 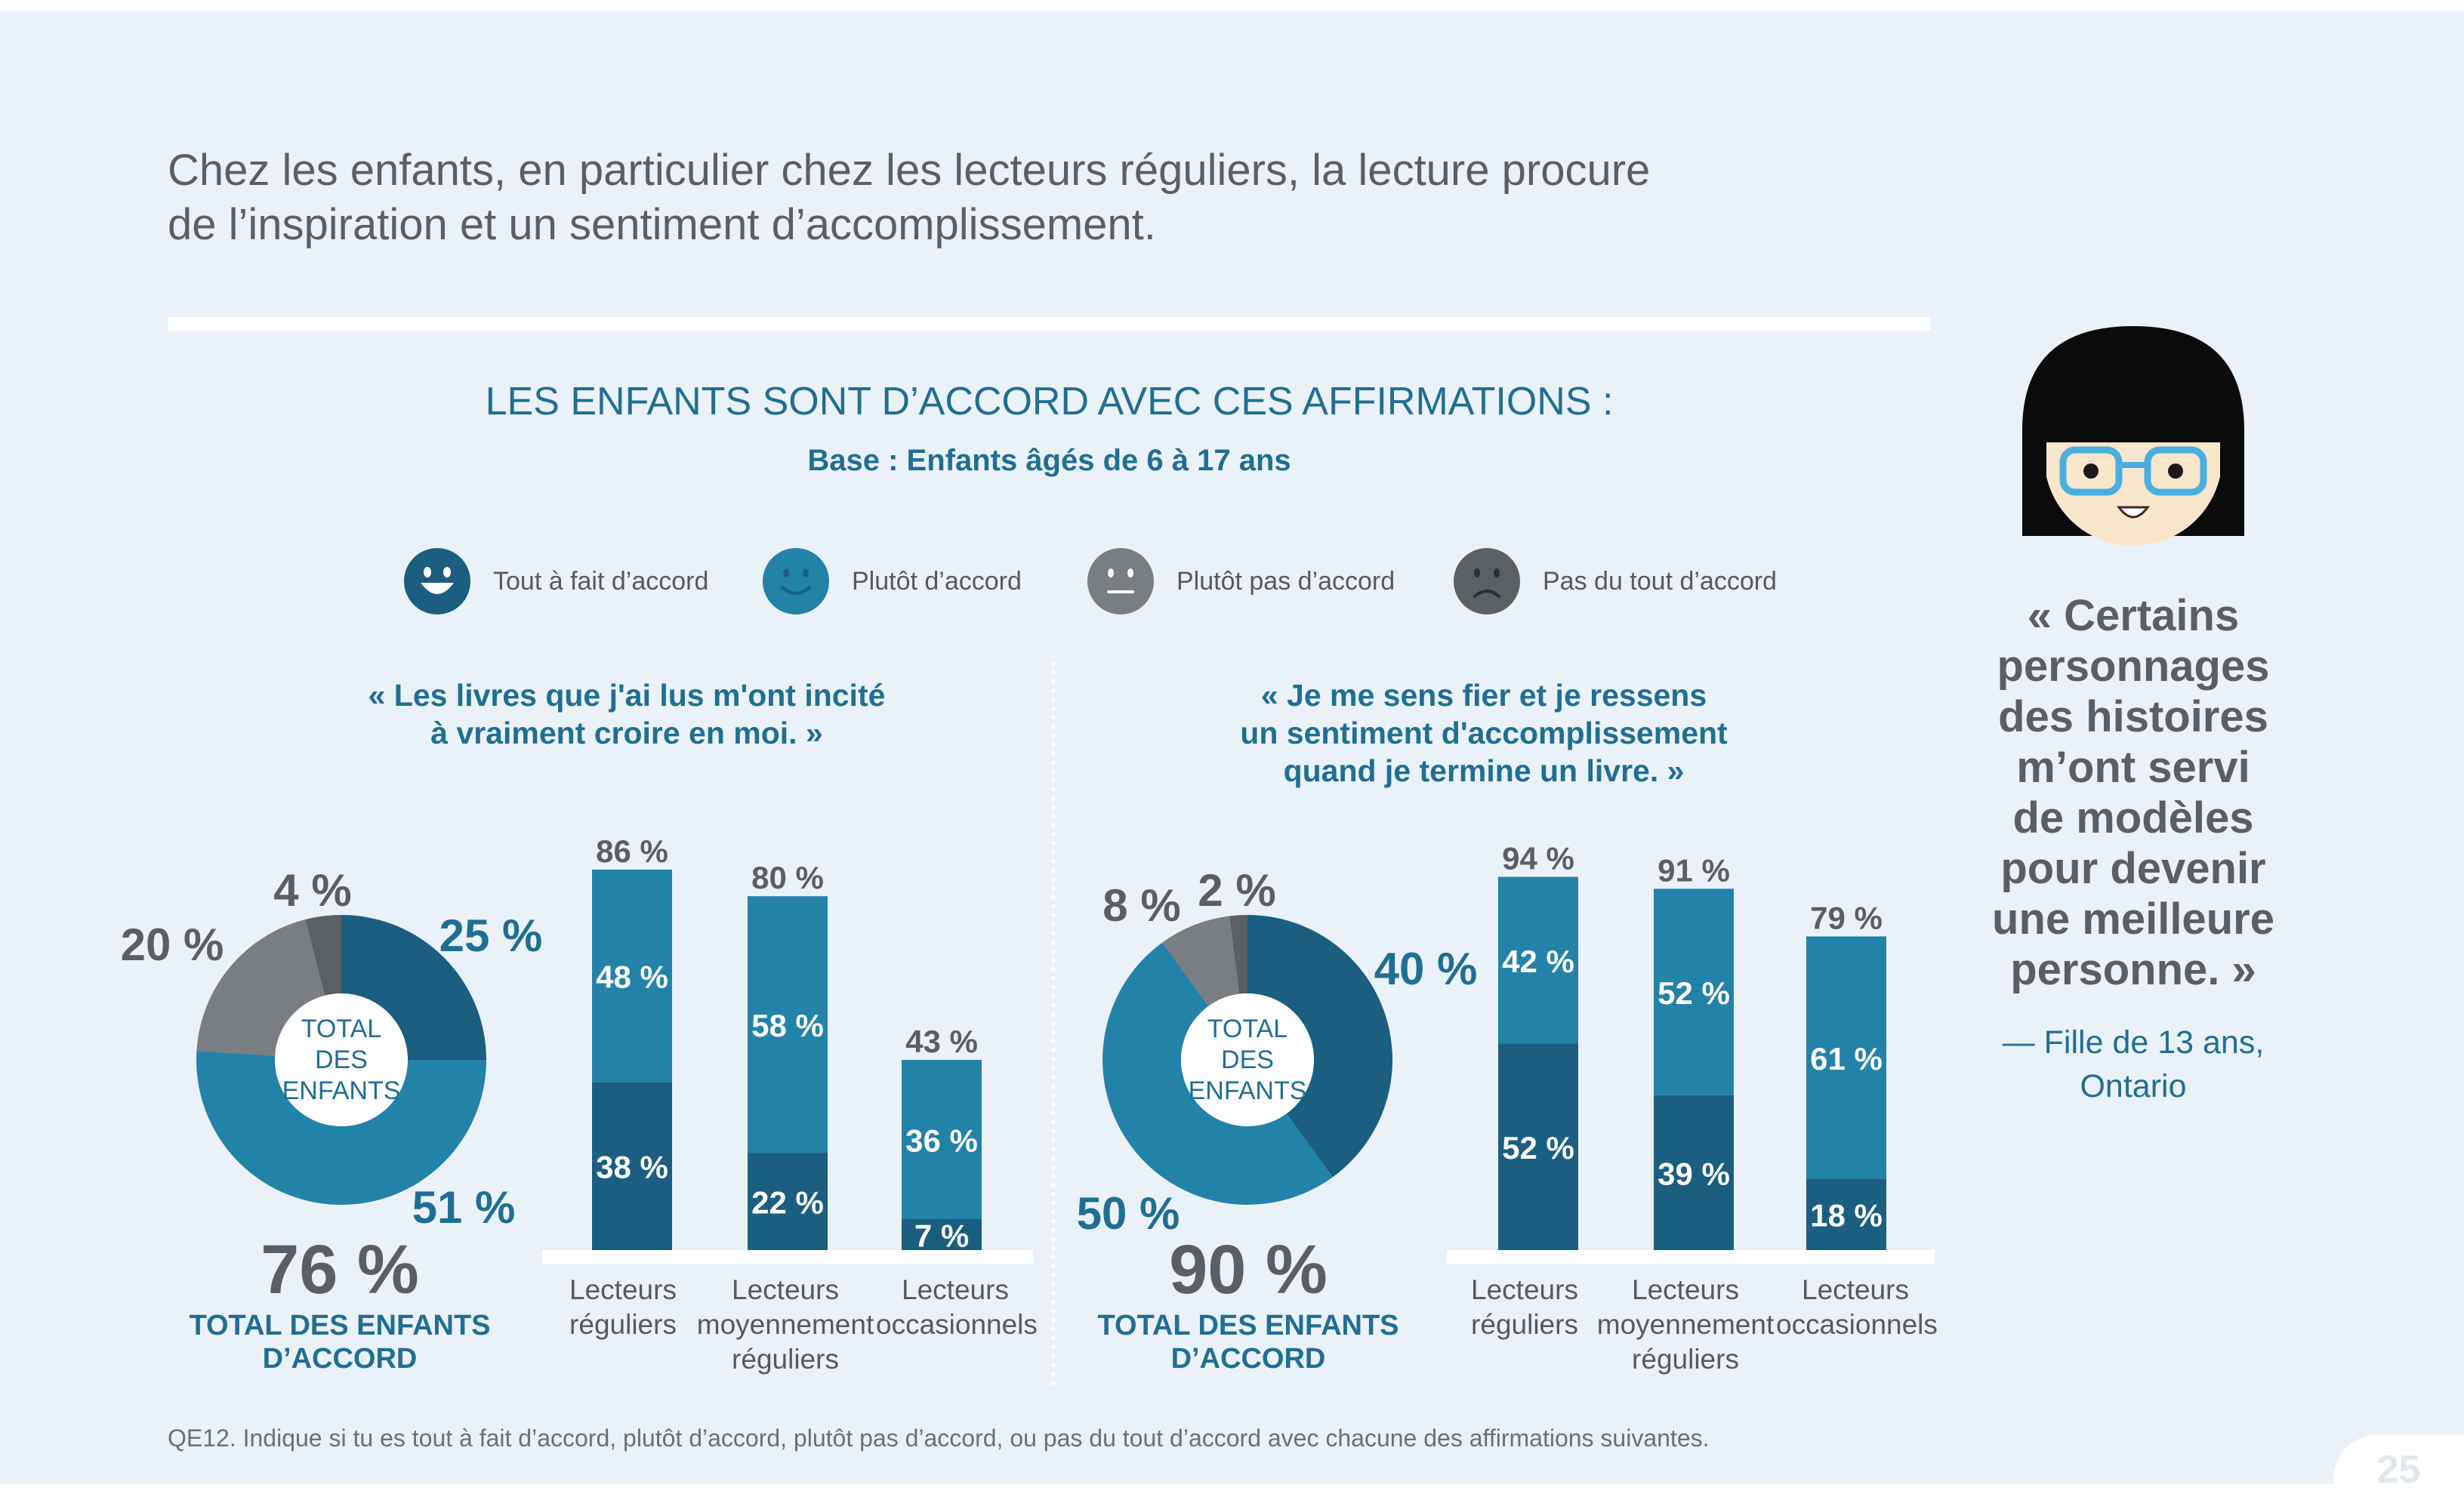 What do you see at coordinates (937, 581) in the screenshot?
I see `legend-label: Plutôt d’accord` at bounding box center [937, 581].